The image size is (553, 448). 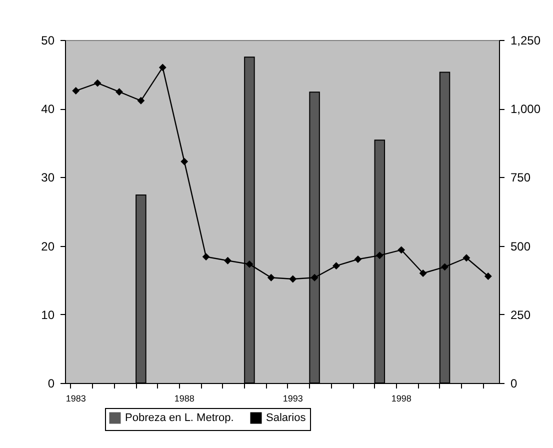 I want to click on y2-tick-label: 250, so click(x=520, y=315).